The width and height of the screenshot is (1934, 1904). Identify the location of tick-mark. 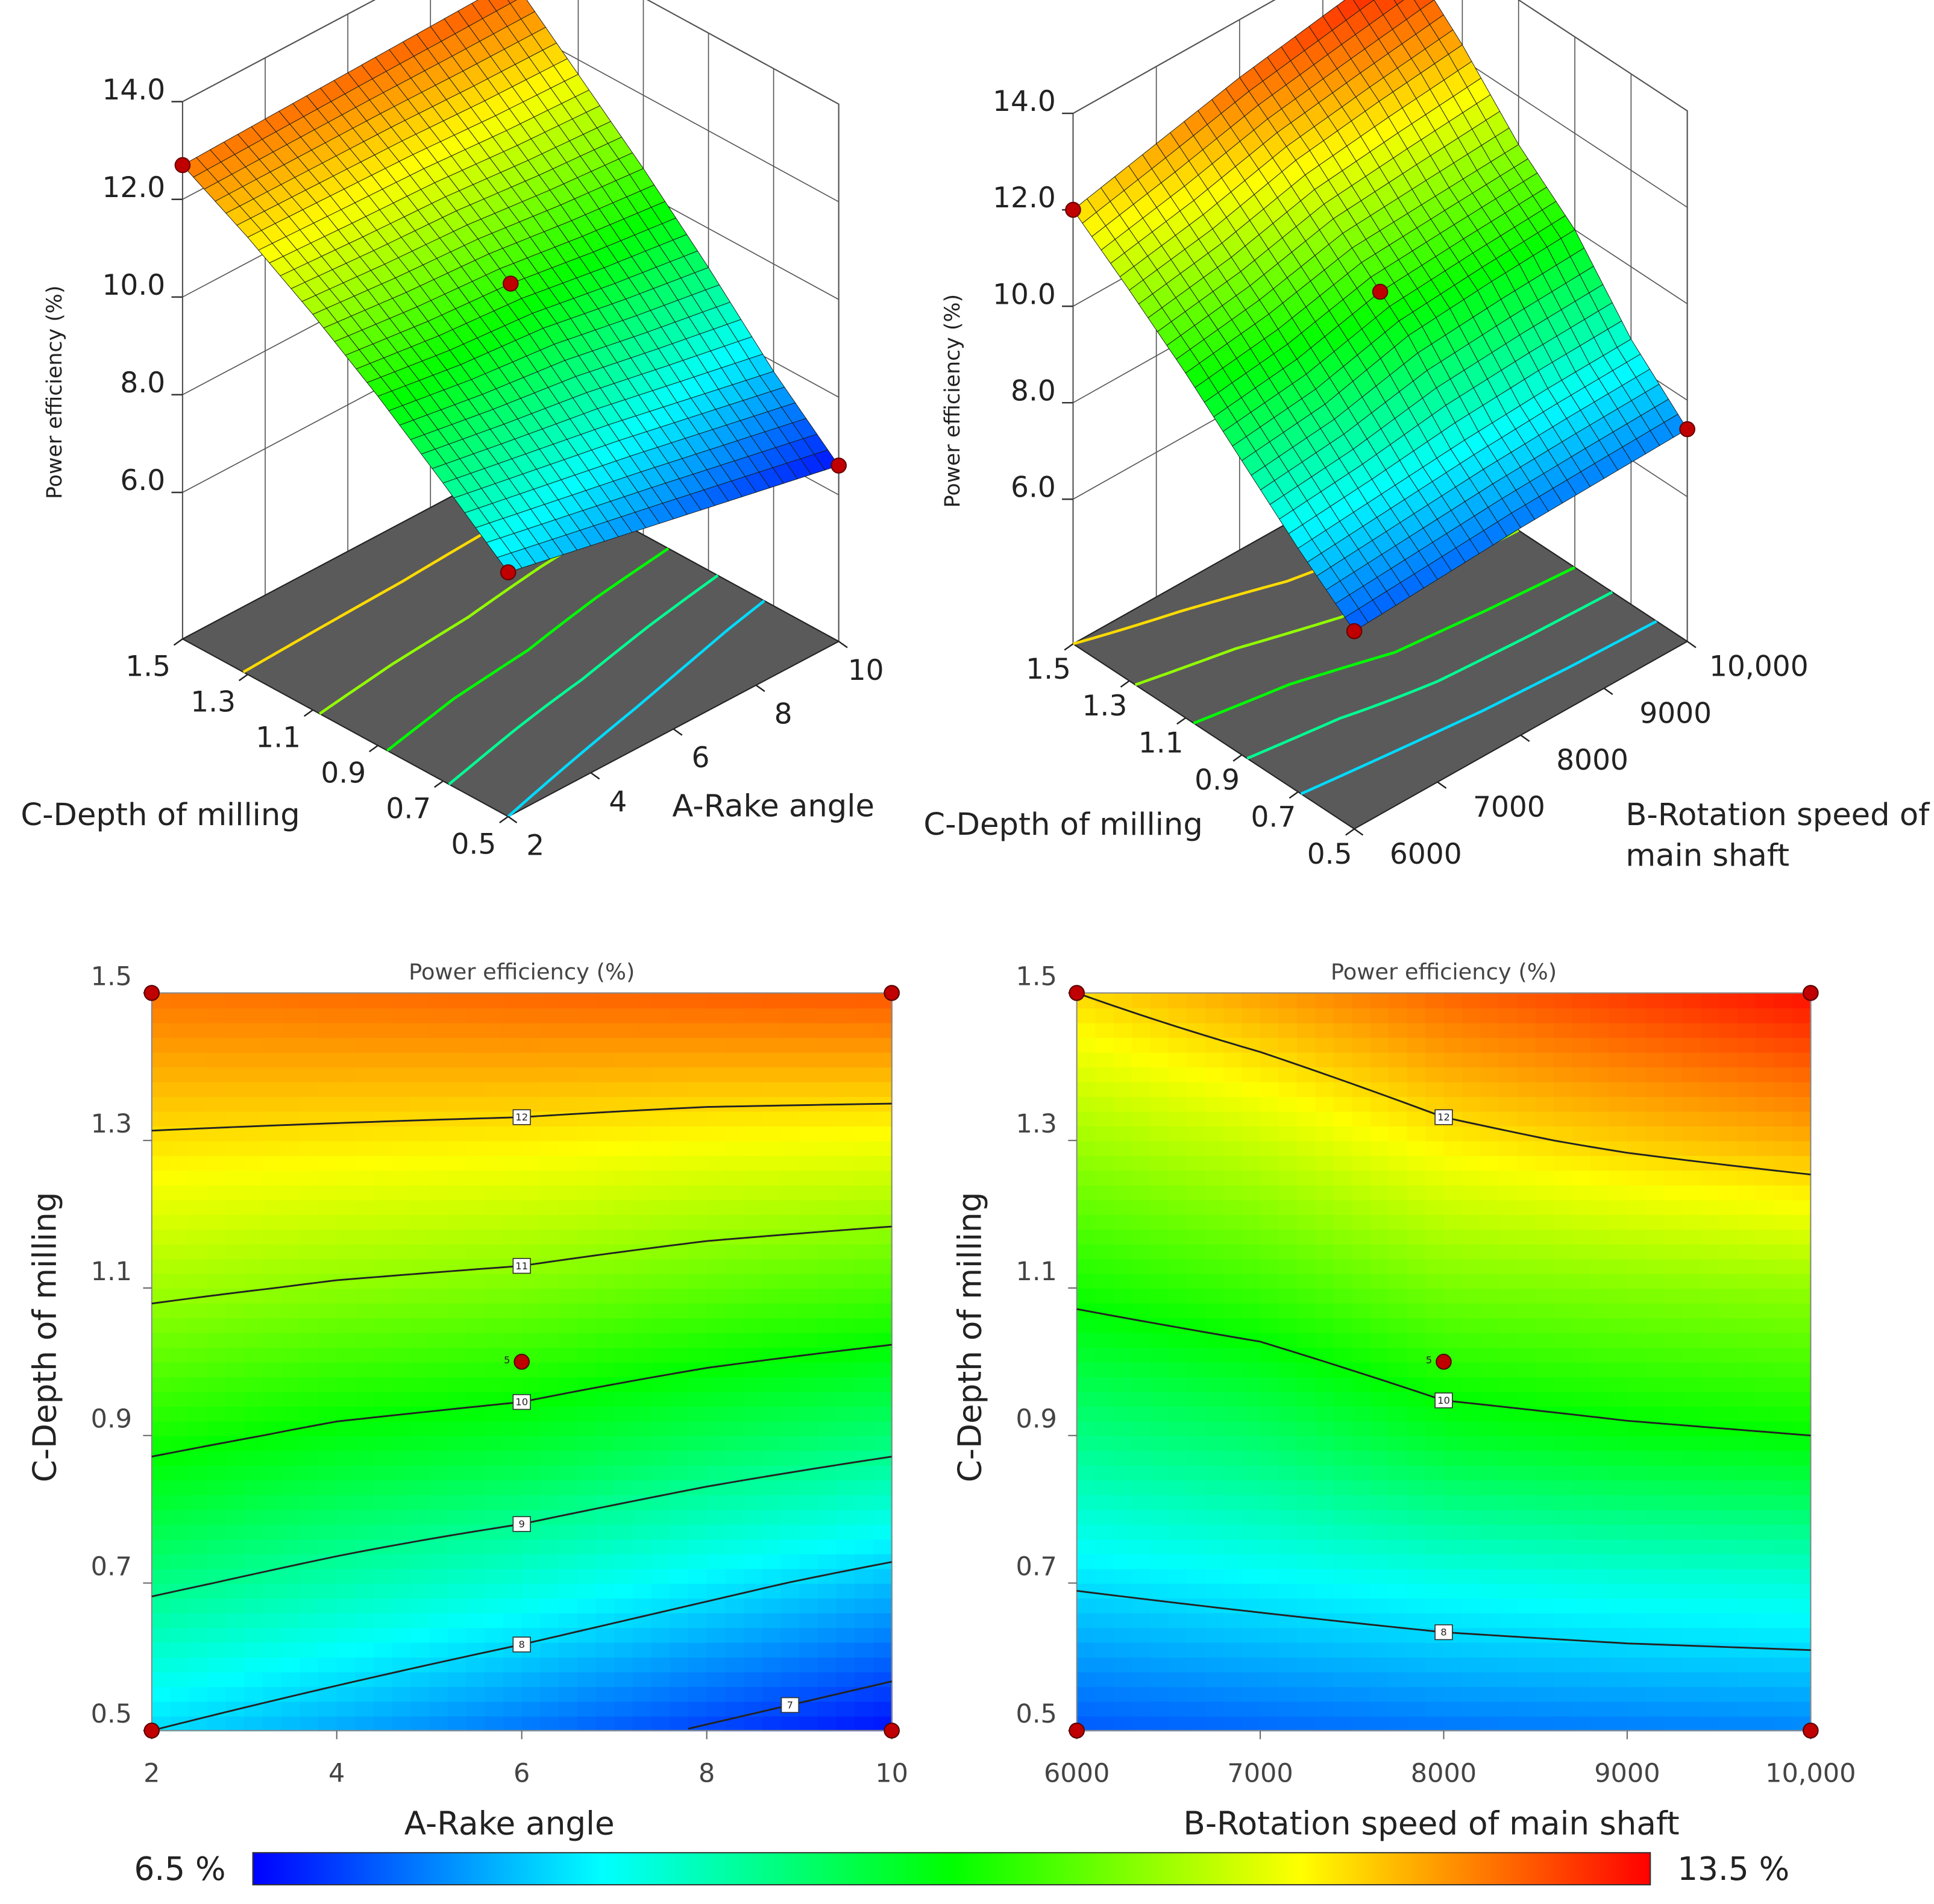
(1608, 691).